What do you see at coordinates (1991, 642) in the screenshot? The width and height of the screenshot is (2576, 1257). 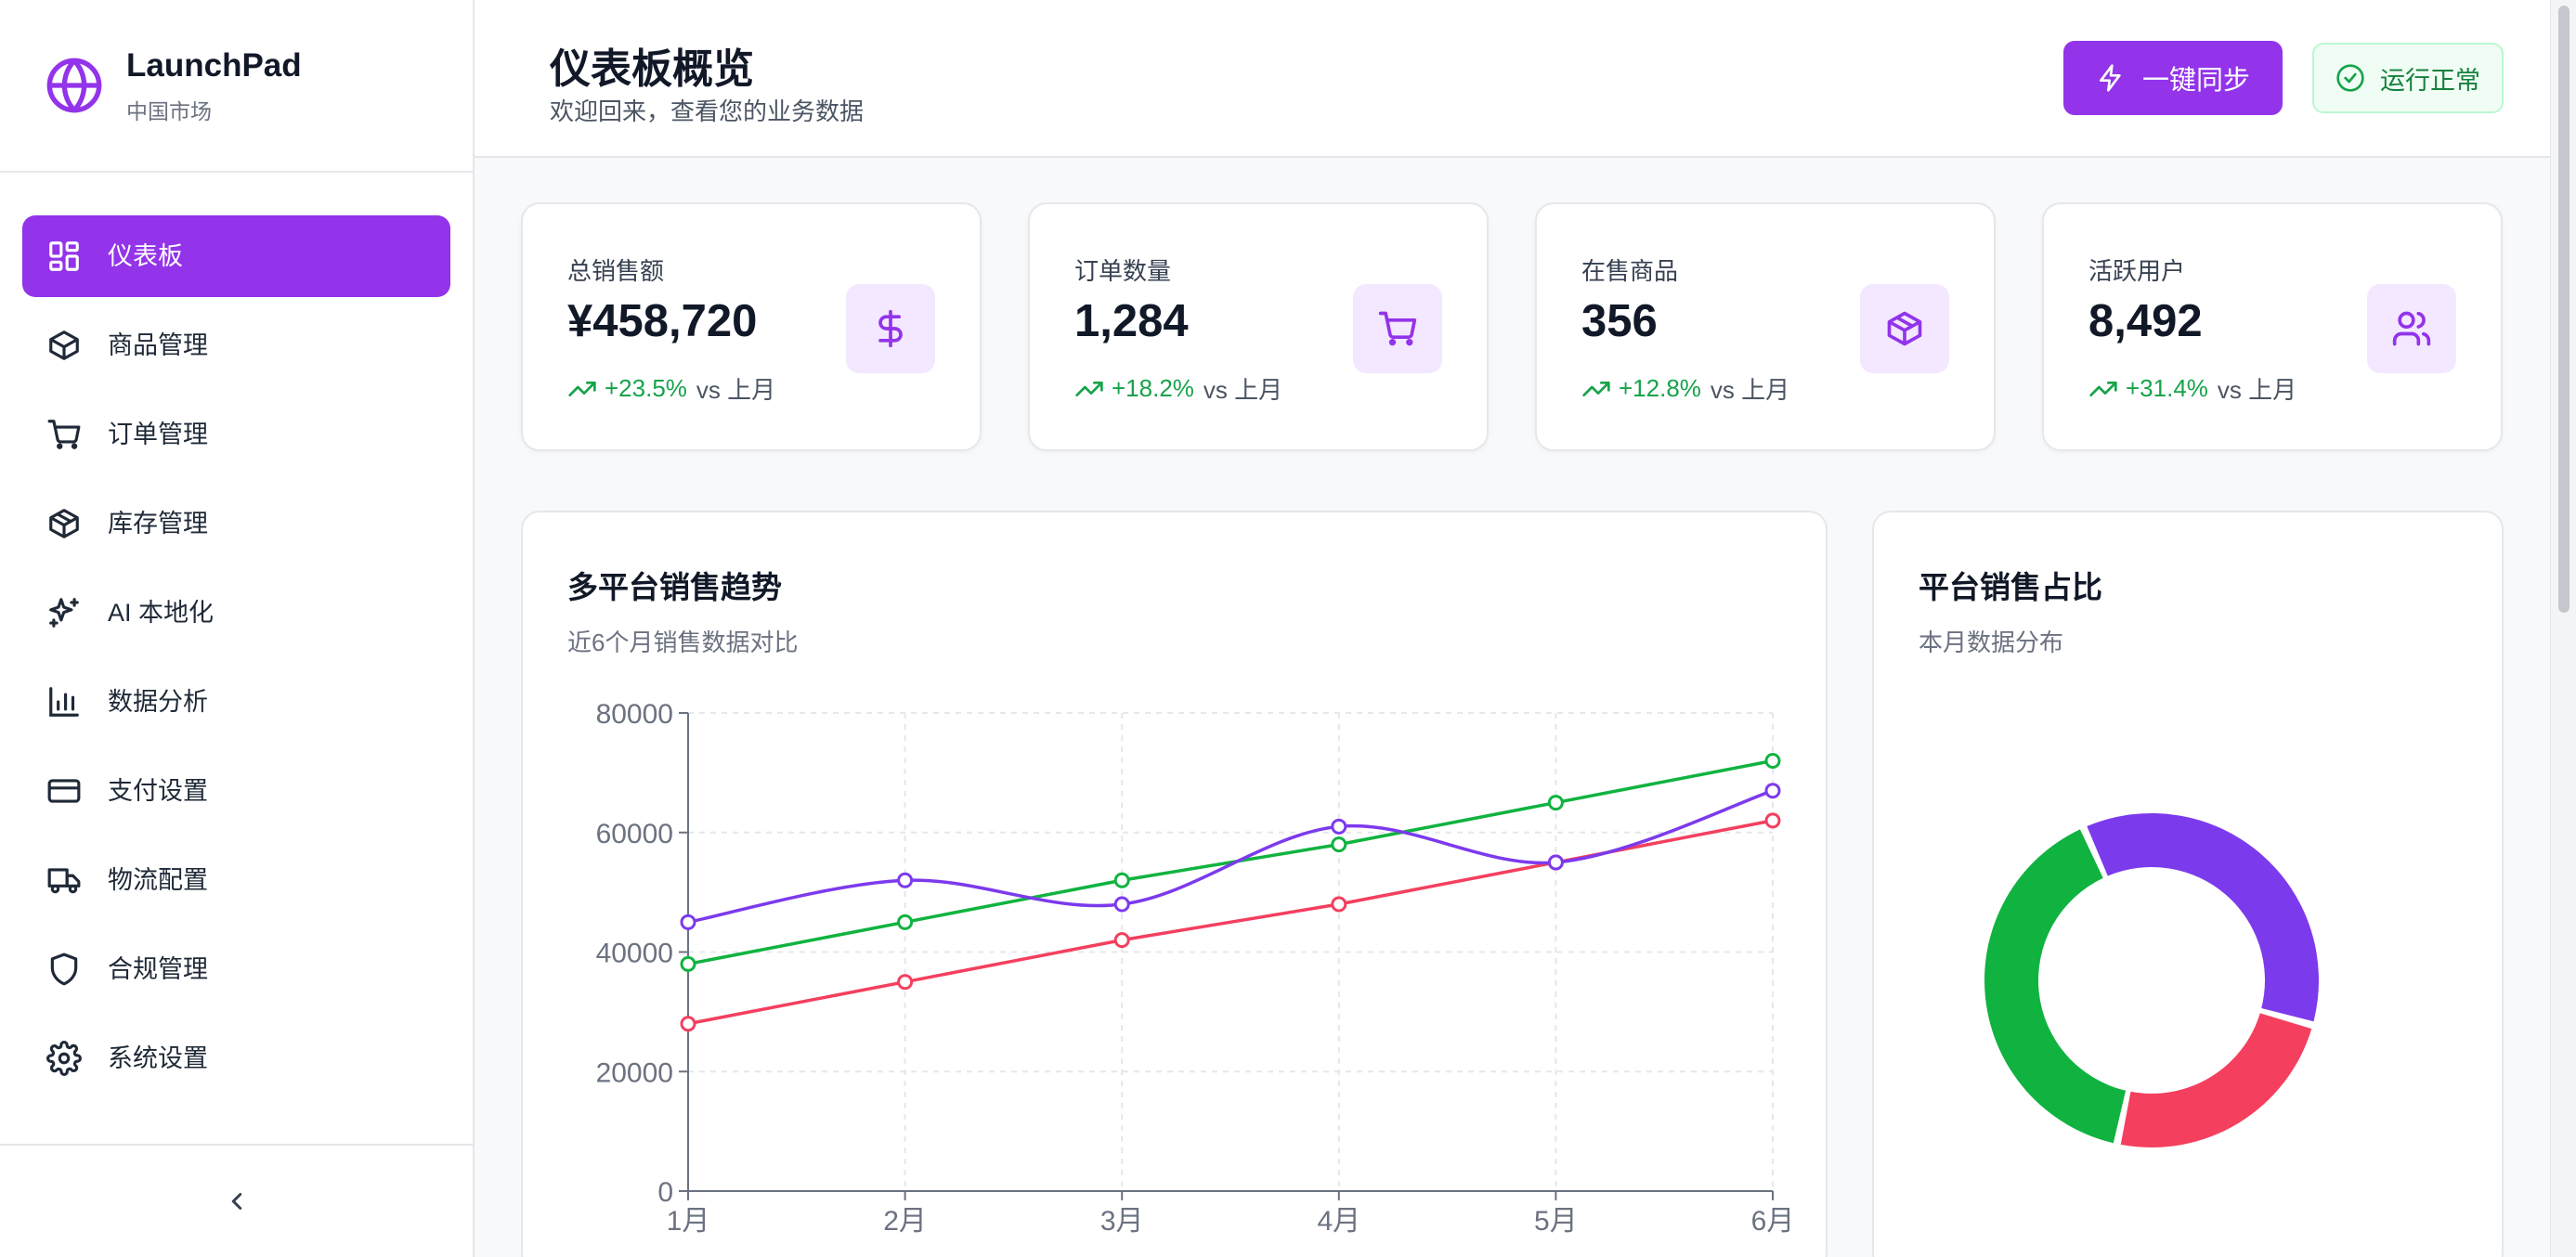 I see `card-subtitle: 本月数据分布` at bounding box center [1991, 642].